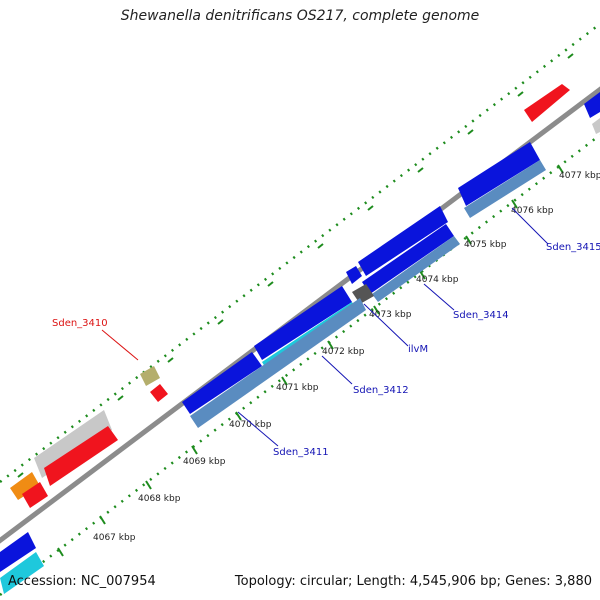 Image resolution: width=600 pixels, height=600 pixels. I want to click on gene-feature-darkgrey-ilvm, so click(363, 294).